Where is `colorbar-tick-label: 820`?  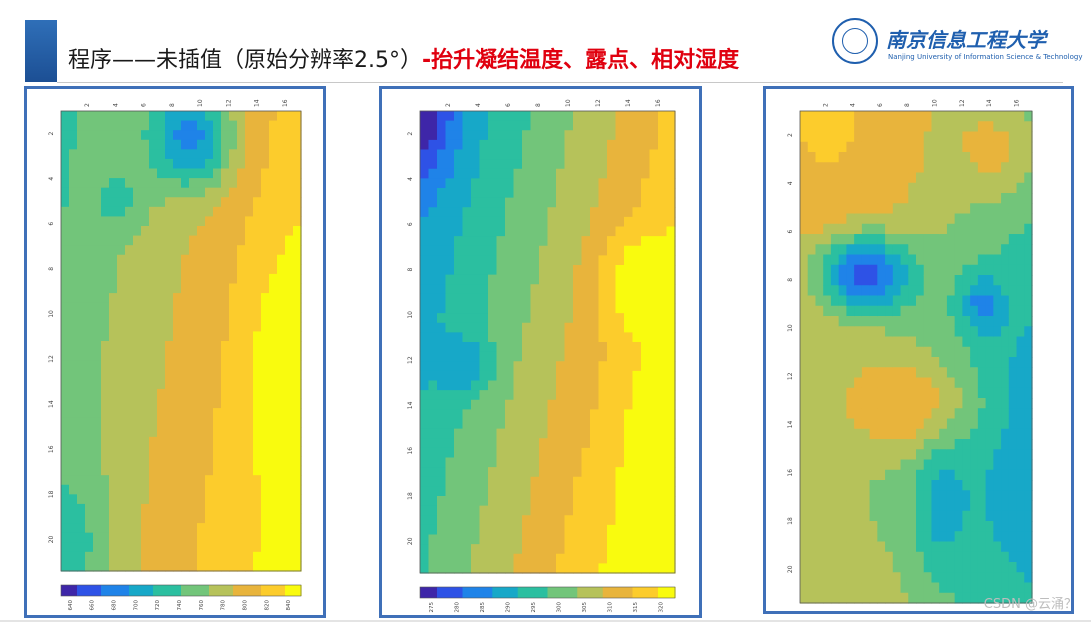
colorbar-tick-label: 820 is located at coordinates (267, 605).